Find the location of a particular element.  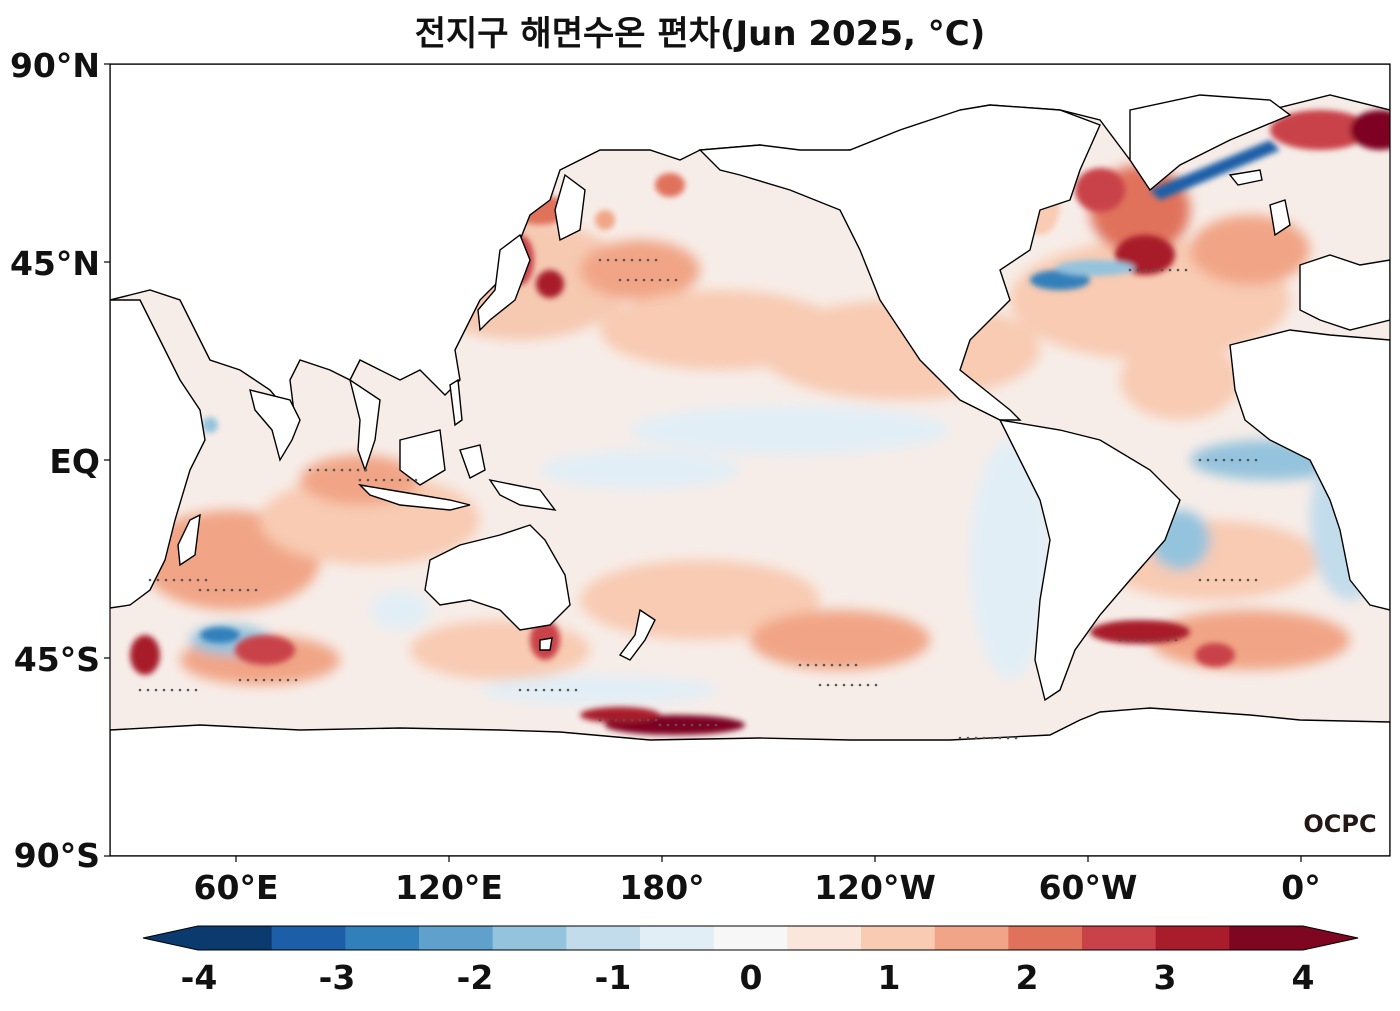

lon-label-120e: 120°E is located at coordinates (449, 887).